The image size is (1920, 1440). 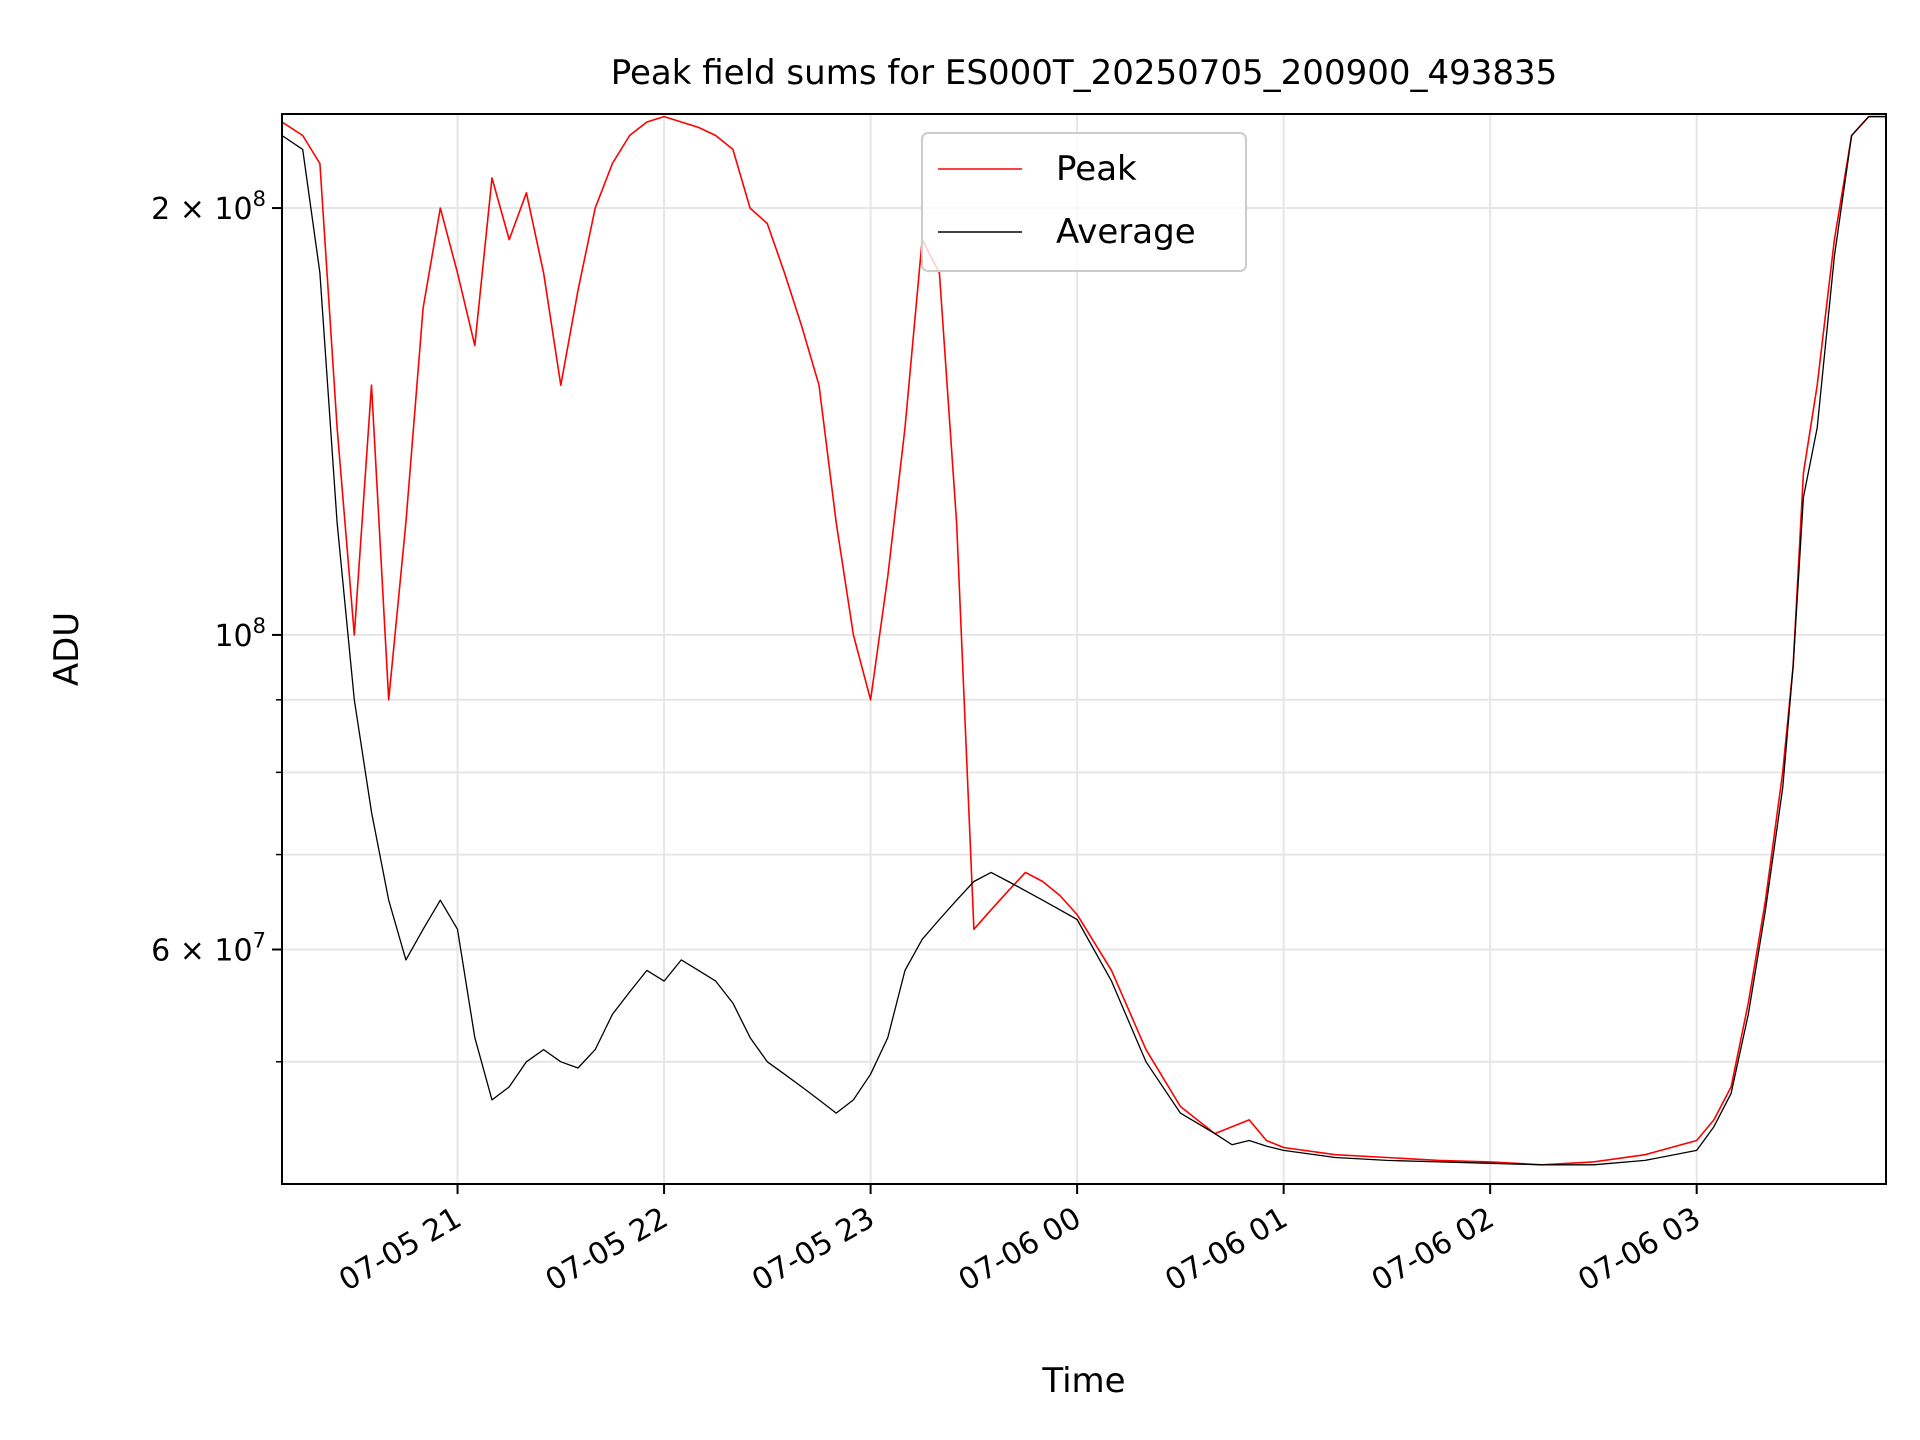 I want to click on y-tick-label: 108, so click(x=240, y=634).